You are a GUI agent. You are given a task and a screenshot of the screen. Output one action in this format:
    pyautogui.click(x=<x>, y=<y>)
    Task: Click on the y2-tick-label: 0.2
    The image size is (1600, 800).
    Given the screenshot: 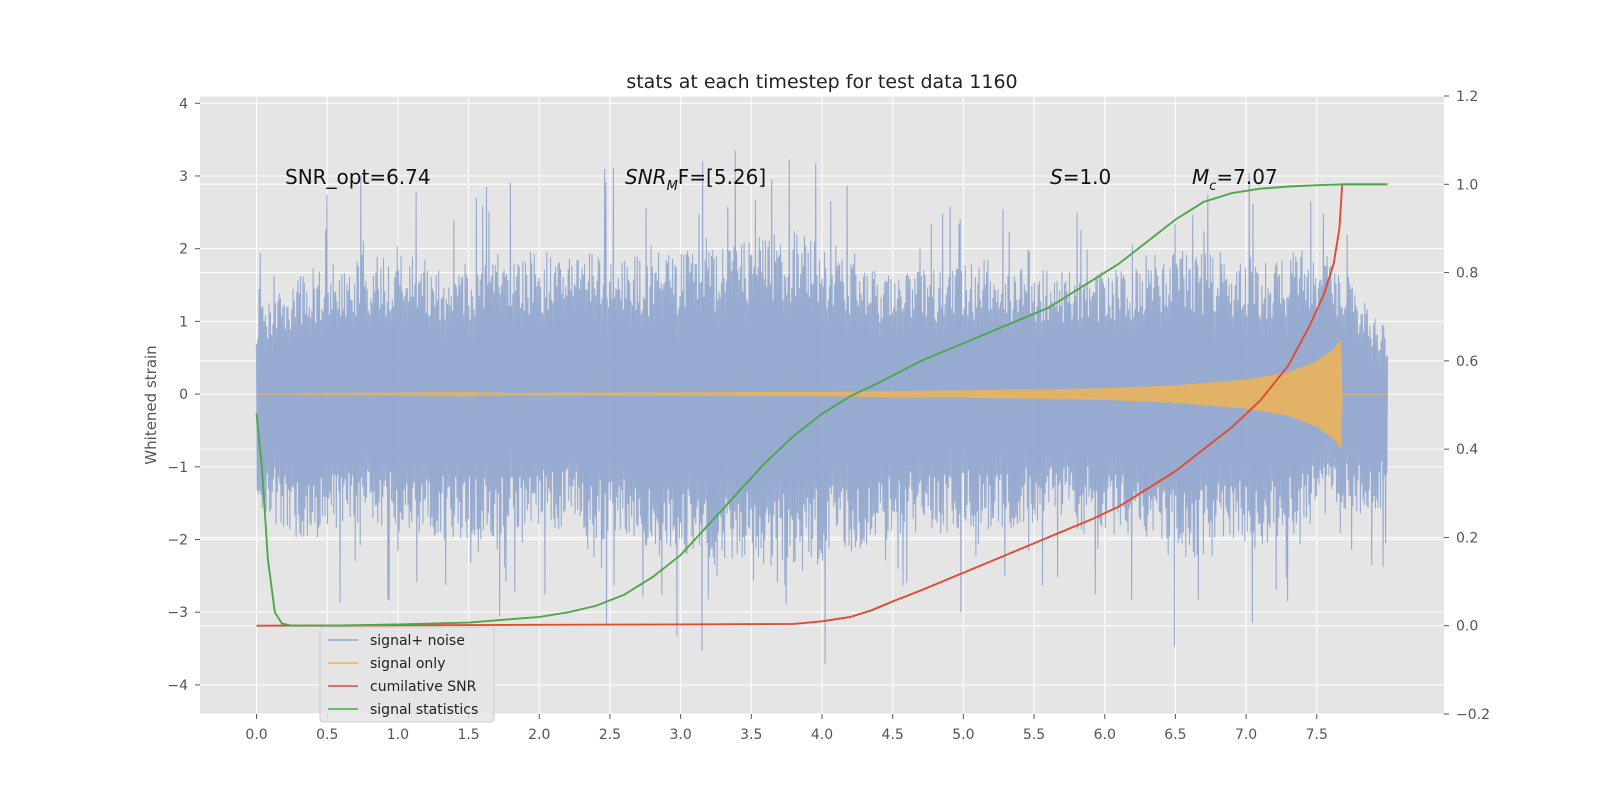 What is the action you would take?
    pyautogui.click(x=1467, y=538)
    